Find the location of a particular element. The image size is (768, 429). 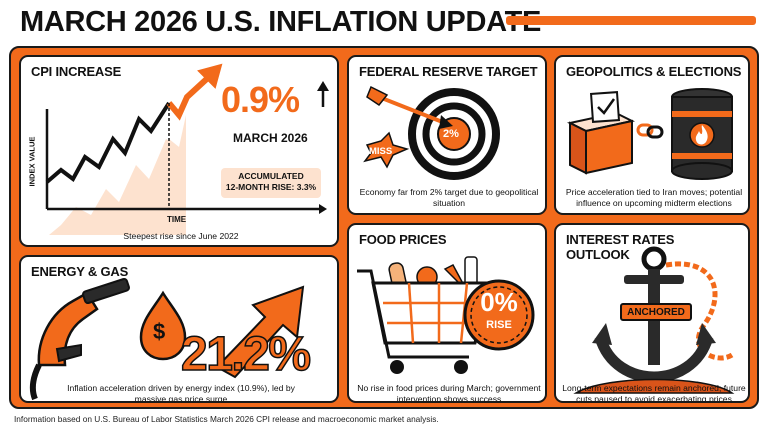

cpi-period: MARCH 2026 is located at coordinates (270, 138).